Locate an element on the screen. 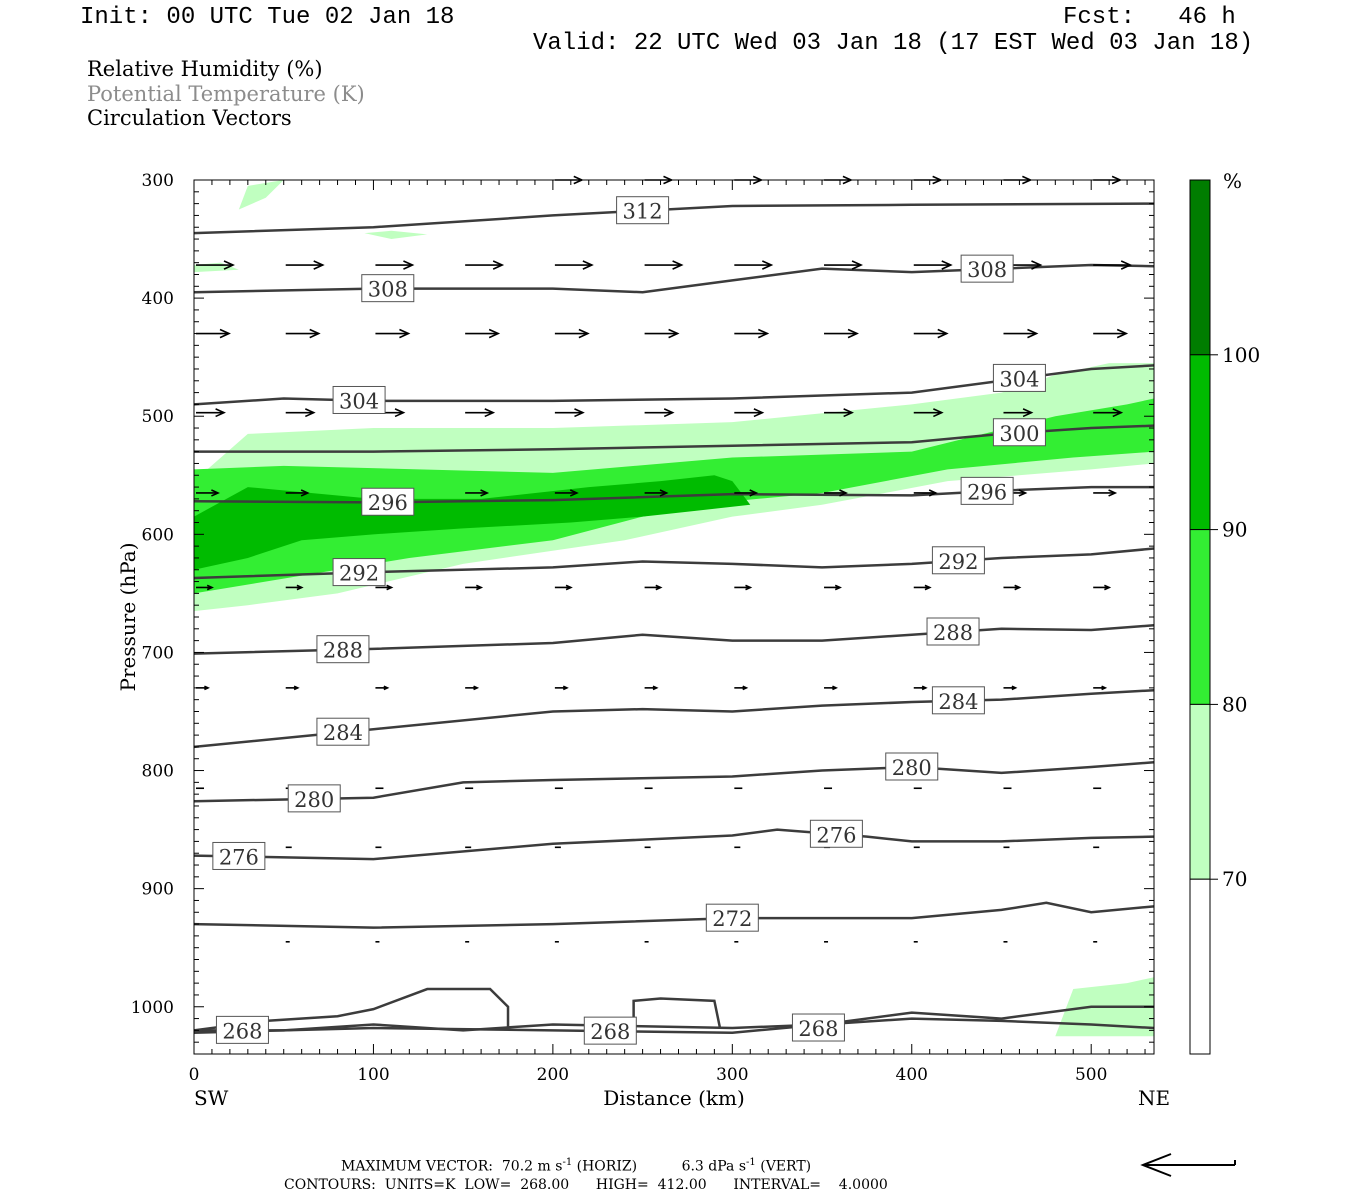 Image resolution: width=1350 pixels, height=1200 pixels. colorbar-level: 100 is located at coordinates (1241, 355).